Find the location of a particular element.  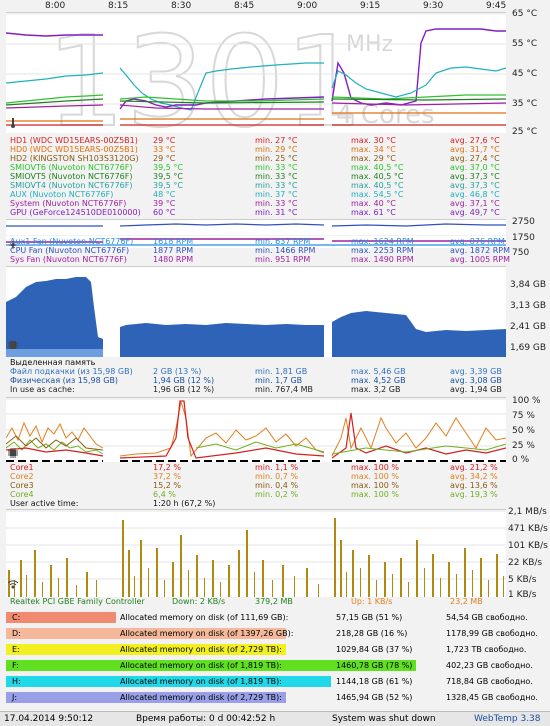

fan-graph-lower is located at coordinates (256, 242).